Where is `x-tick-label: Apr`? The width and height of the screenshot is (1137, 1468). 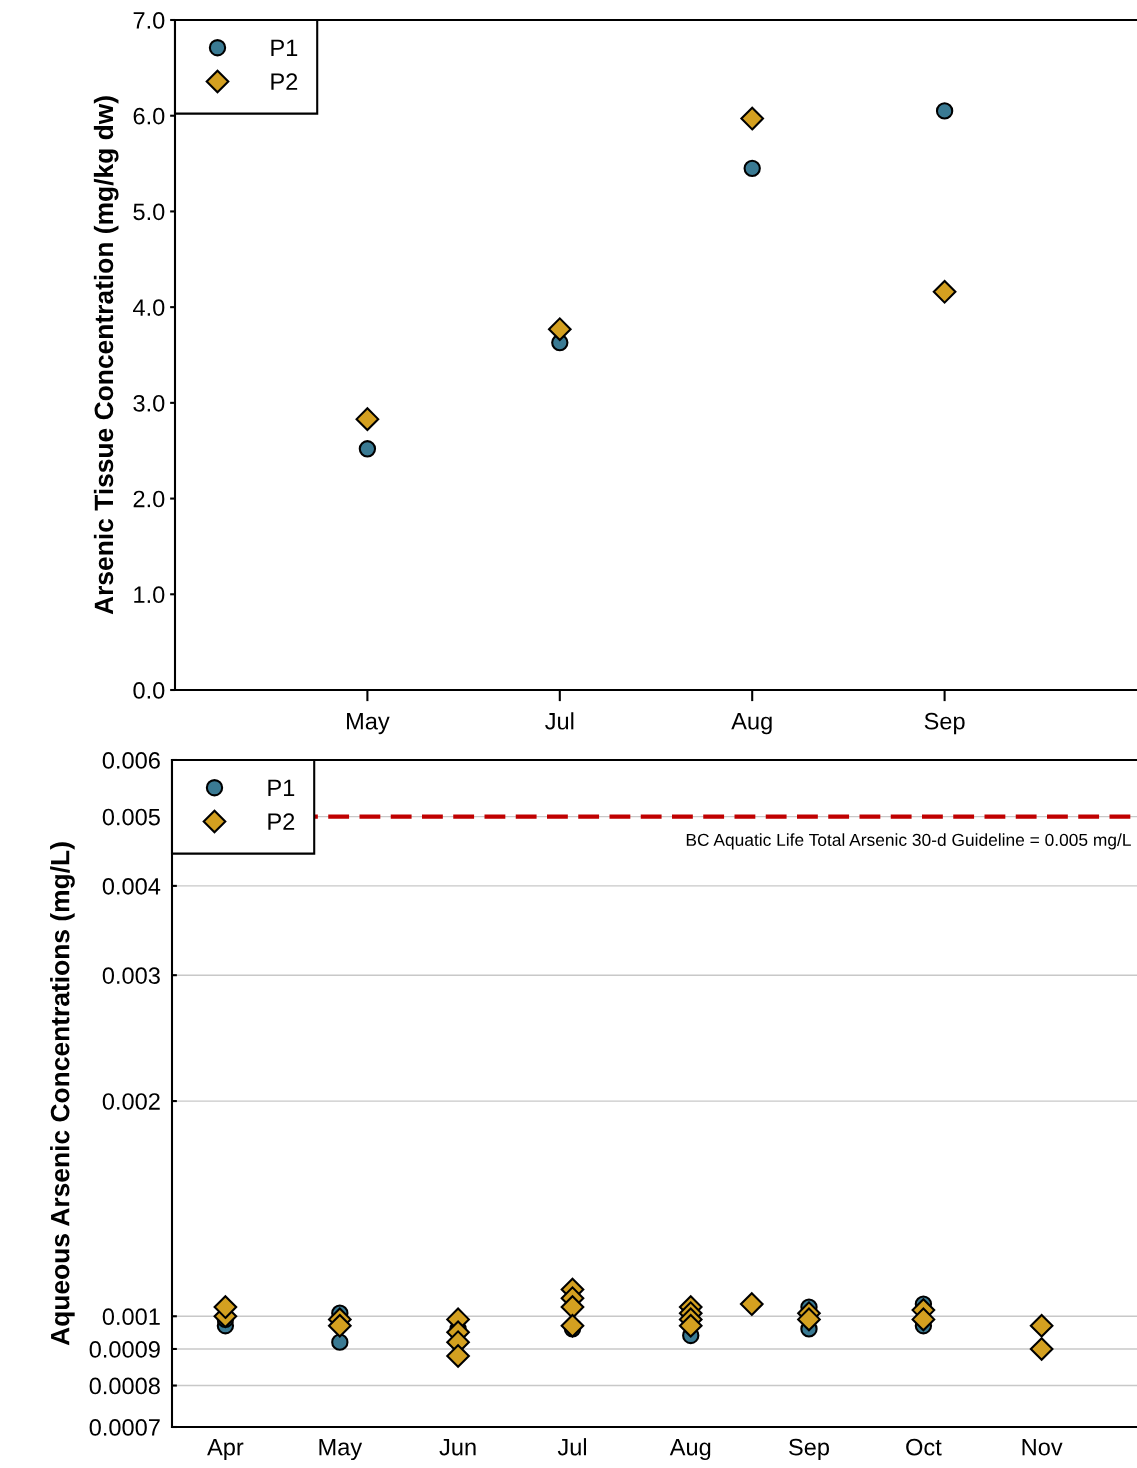 x-tick-label: Apr is located at coordinates (225, 1449).